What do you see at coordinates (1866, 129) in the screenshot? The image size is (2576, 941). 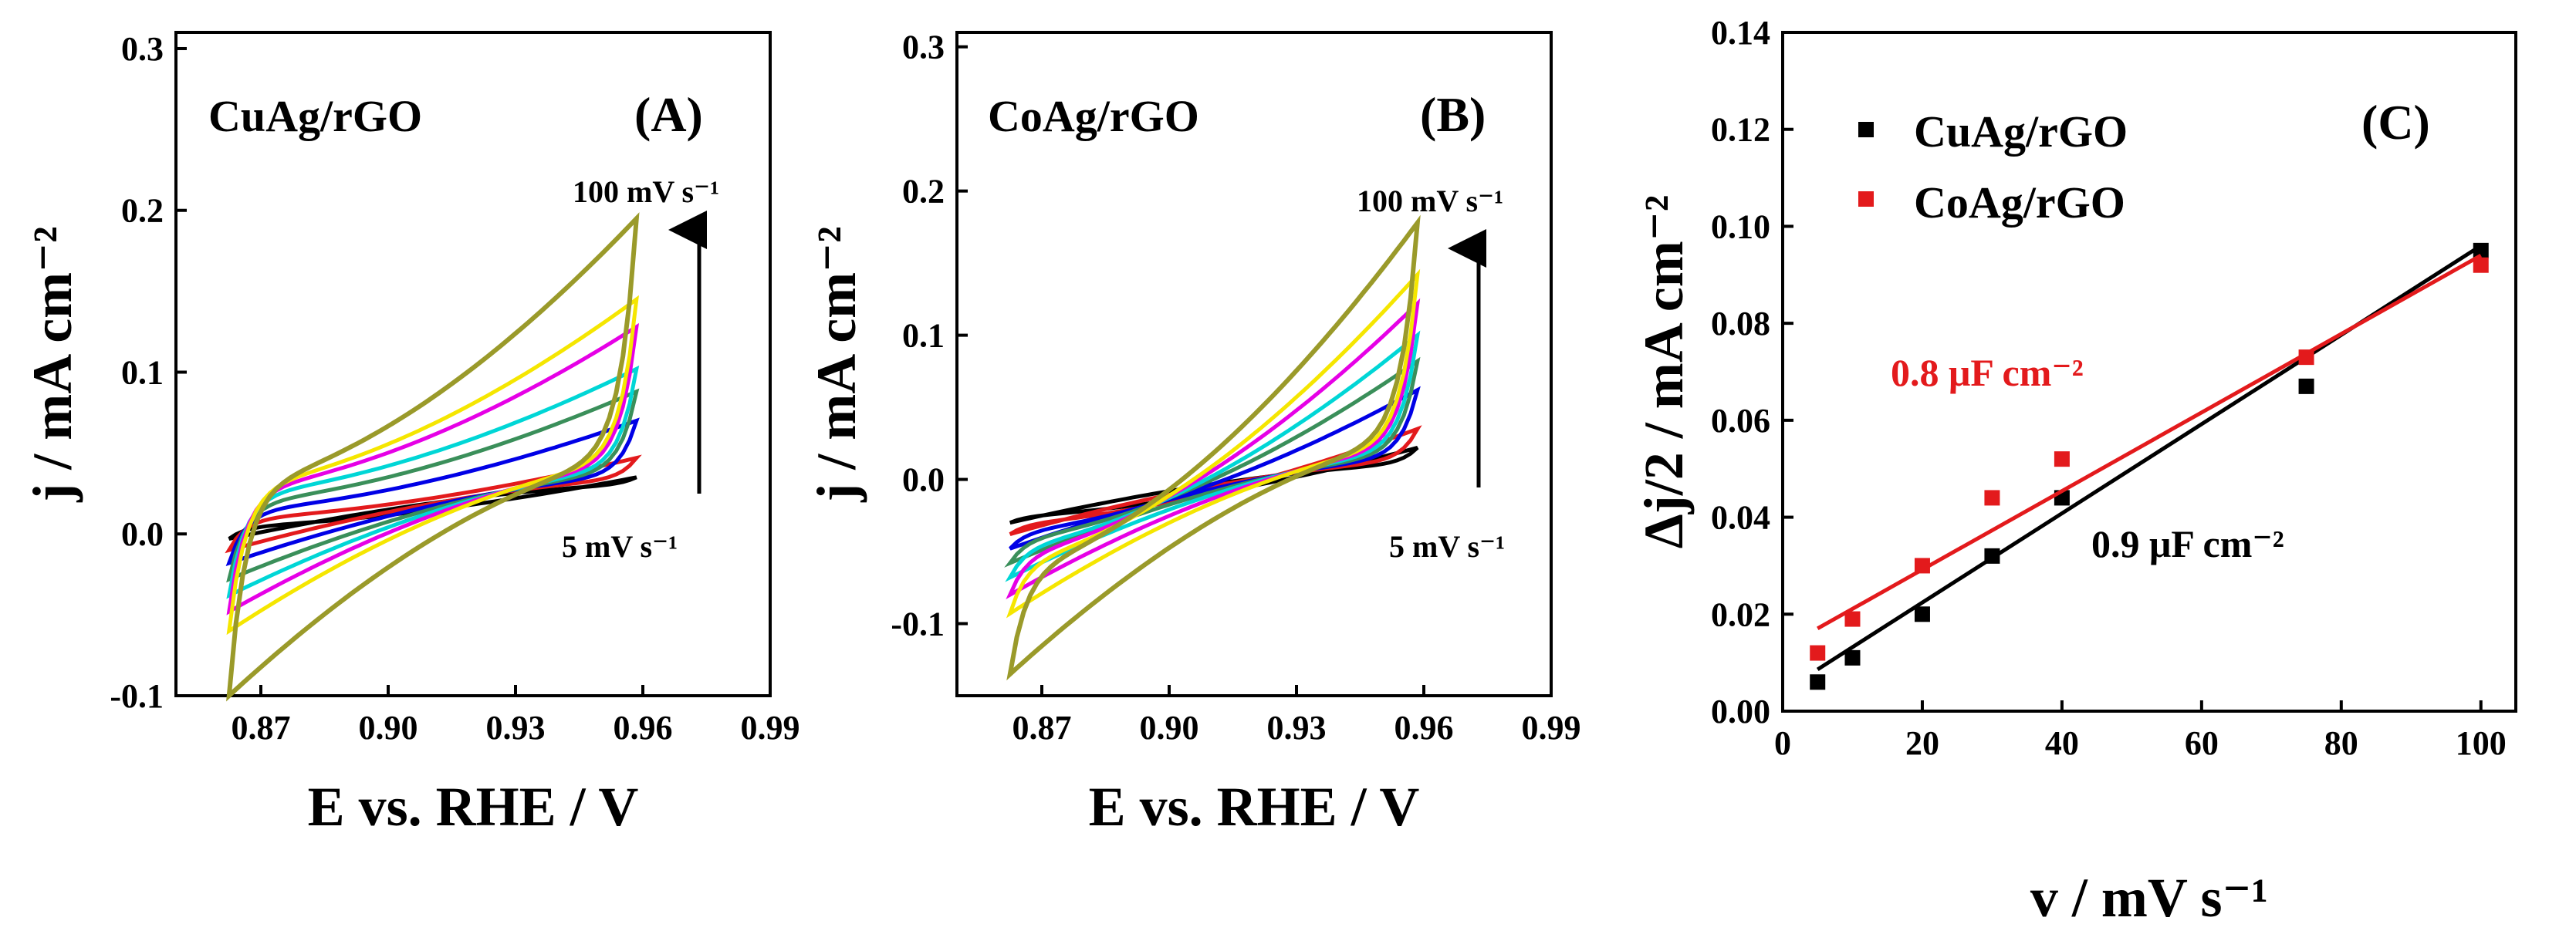 I see `legend-cuag-marker` at bounding box center [1866, 129].